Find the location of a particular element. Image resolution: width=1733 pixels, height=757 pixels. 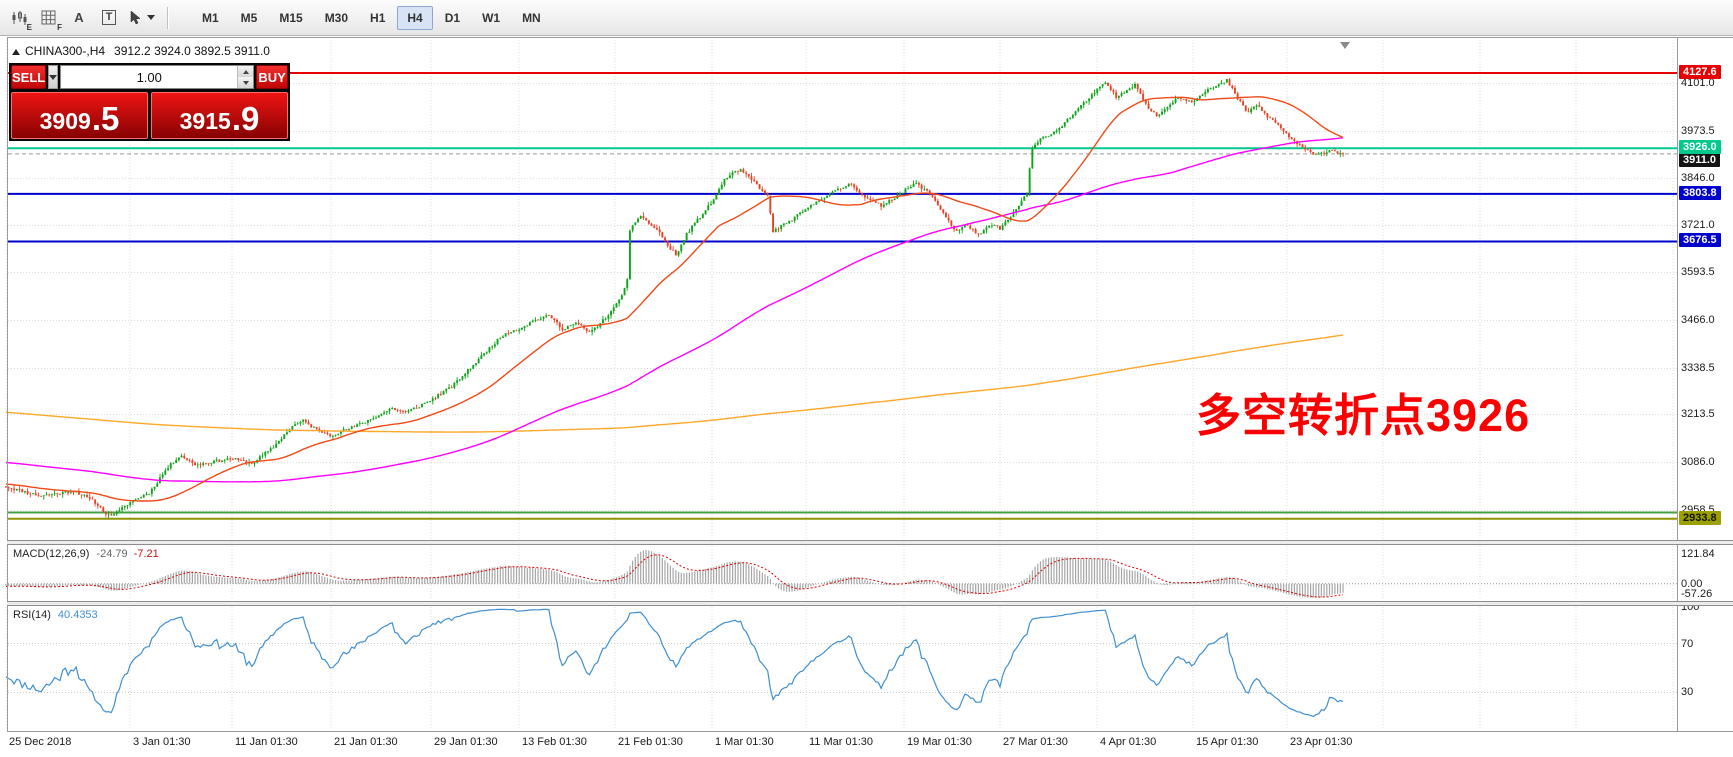

timeframe-group: M1 M5 M15 M30 H1 H4 D1 W1 MN is located at coordinates (371, 17).